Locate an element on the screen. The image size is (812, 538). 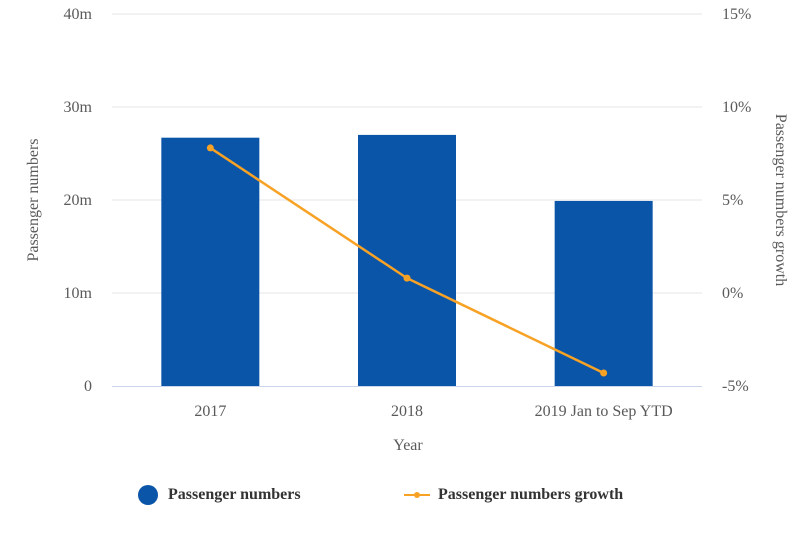
x-axis-title: Year is located at coordinates (408, 445).